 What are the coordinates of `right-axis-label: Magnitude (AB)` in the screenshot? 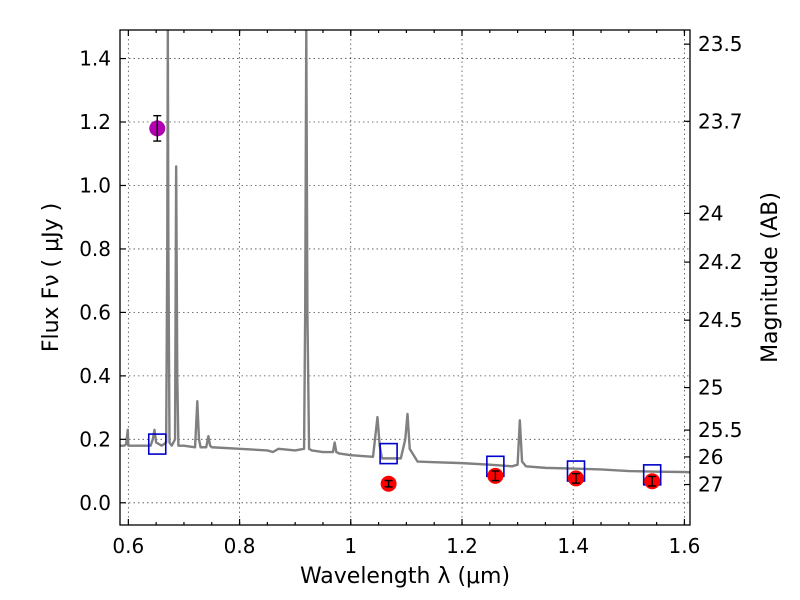 It's located at (770, 277).